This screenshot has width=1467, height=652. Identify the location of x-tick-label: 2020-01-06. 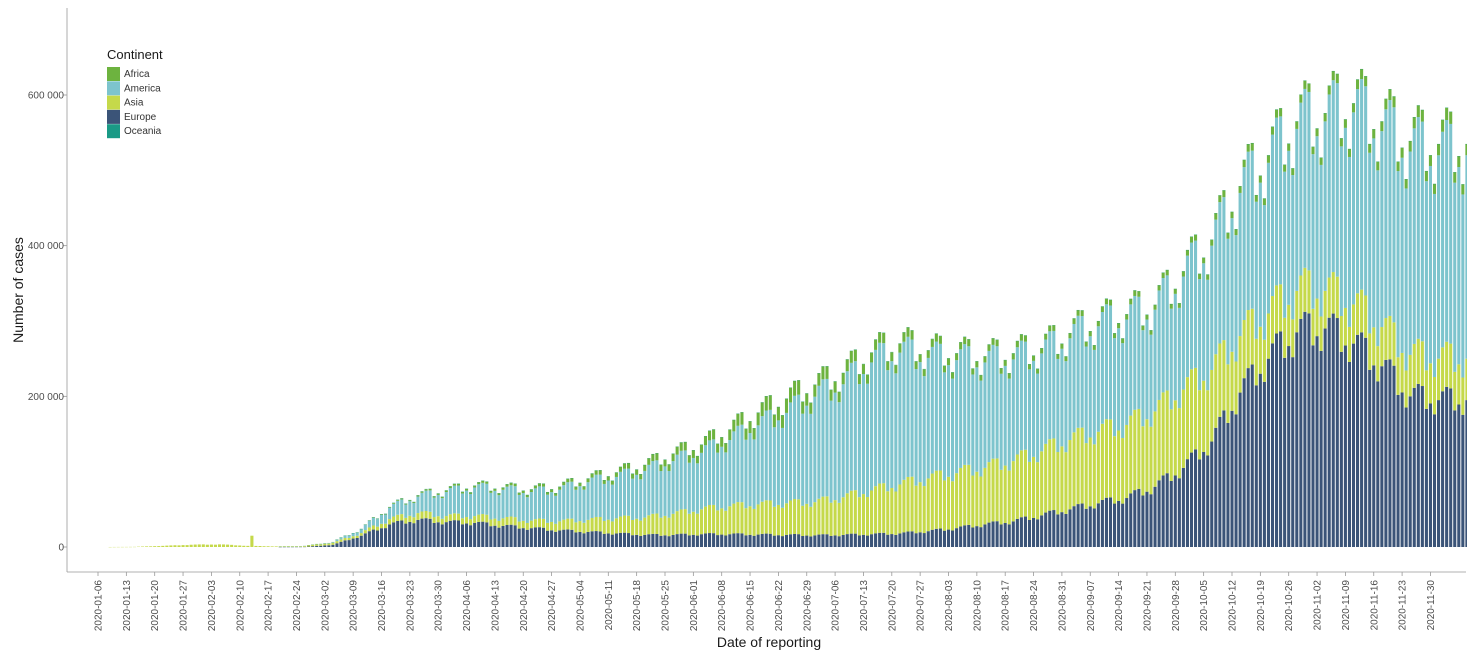
(99, 606).